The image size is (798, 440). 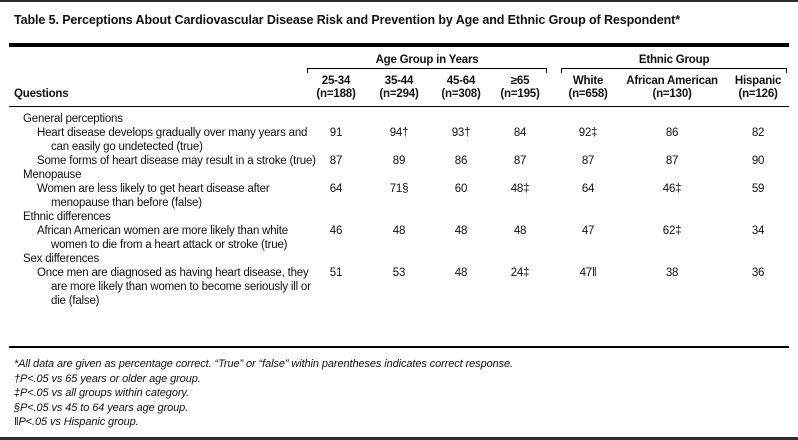 What do you see at coordinates (520, 81) in the screenshot?
I see `age-range: ≥65` at bounding box center [520, 81].